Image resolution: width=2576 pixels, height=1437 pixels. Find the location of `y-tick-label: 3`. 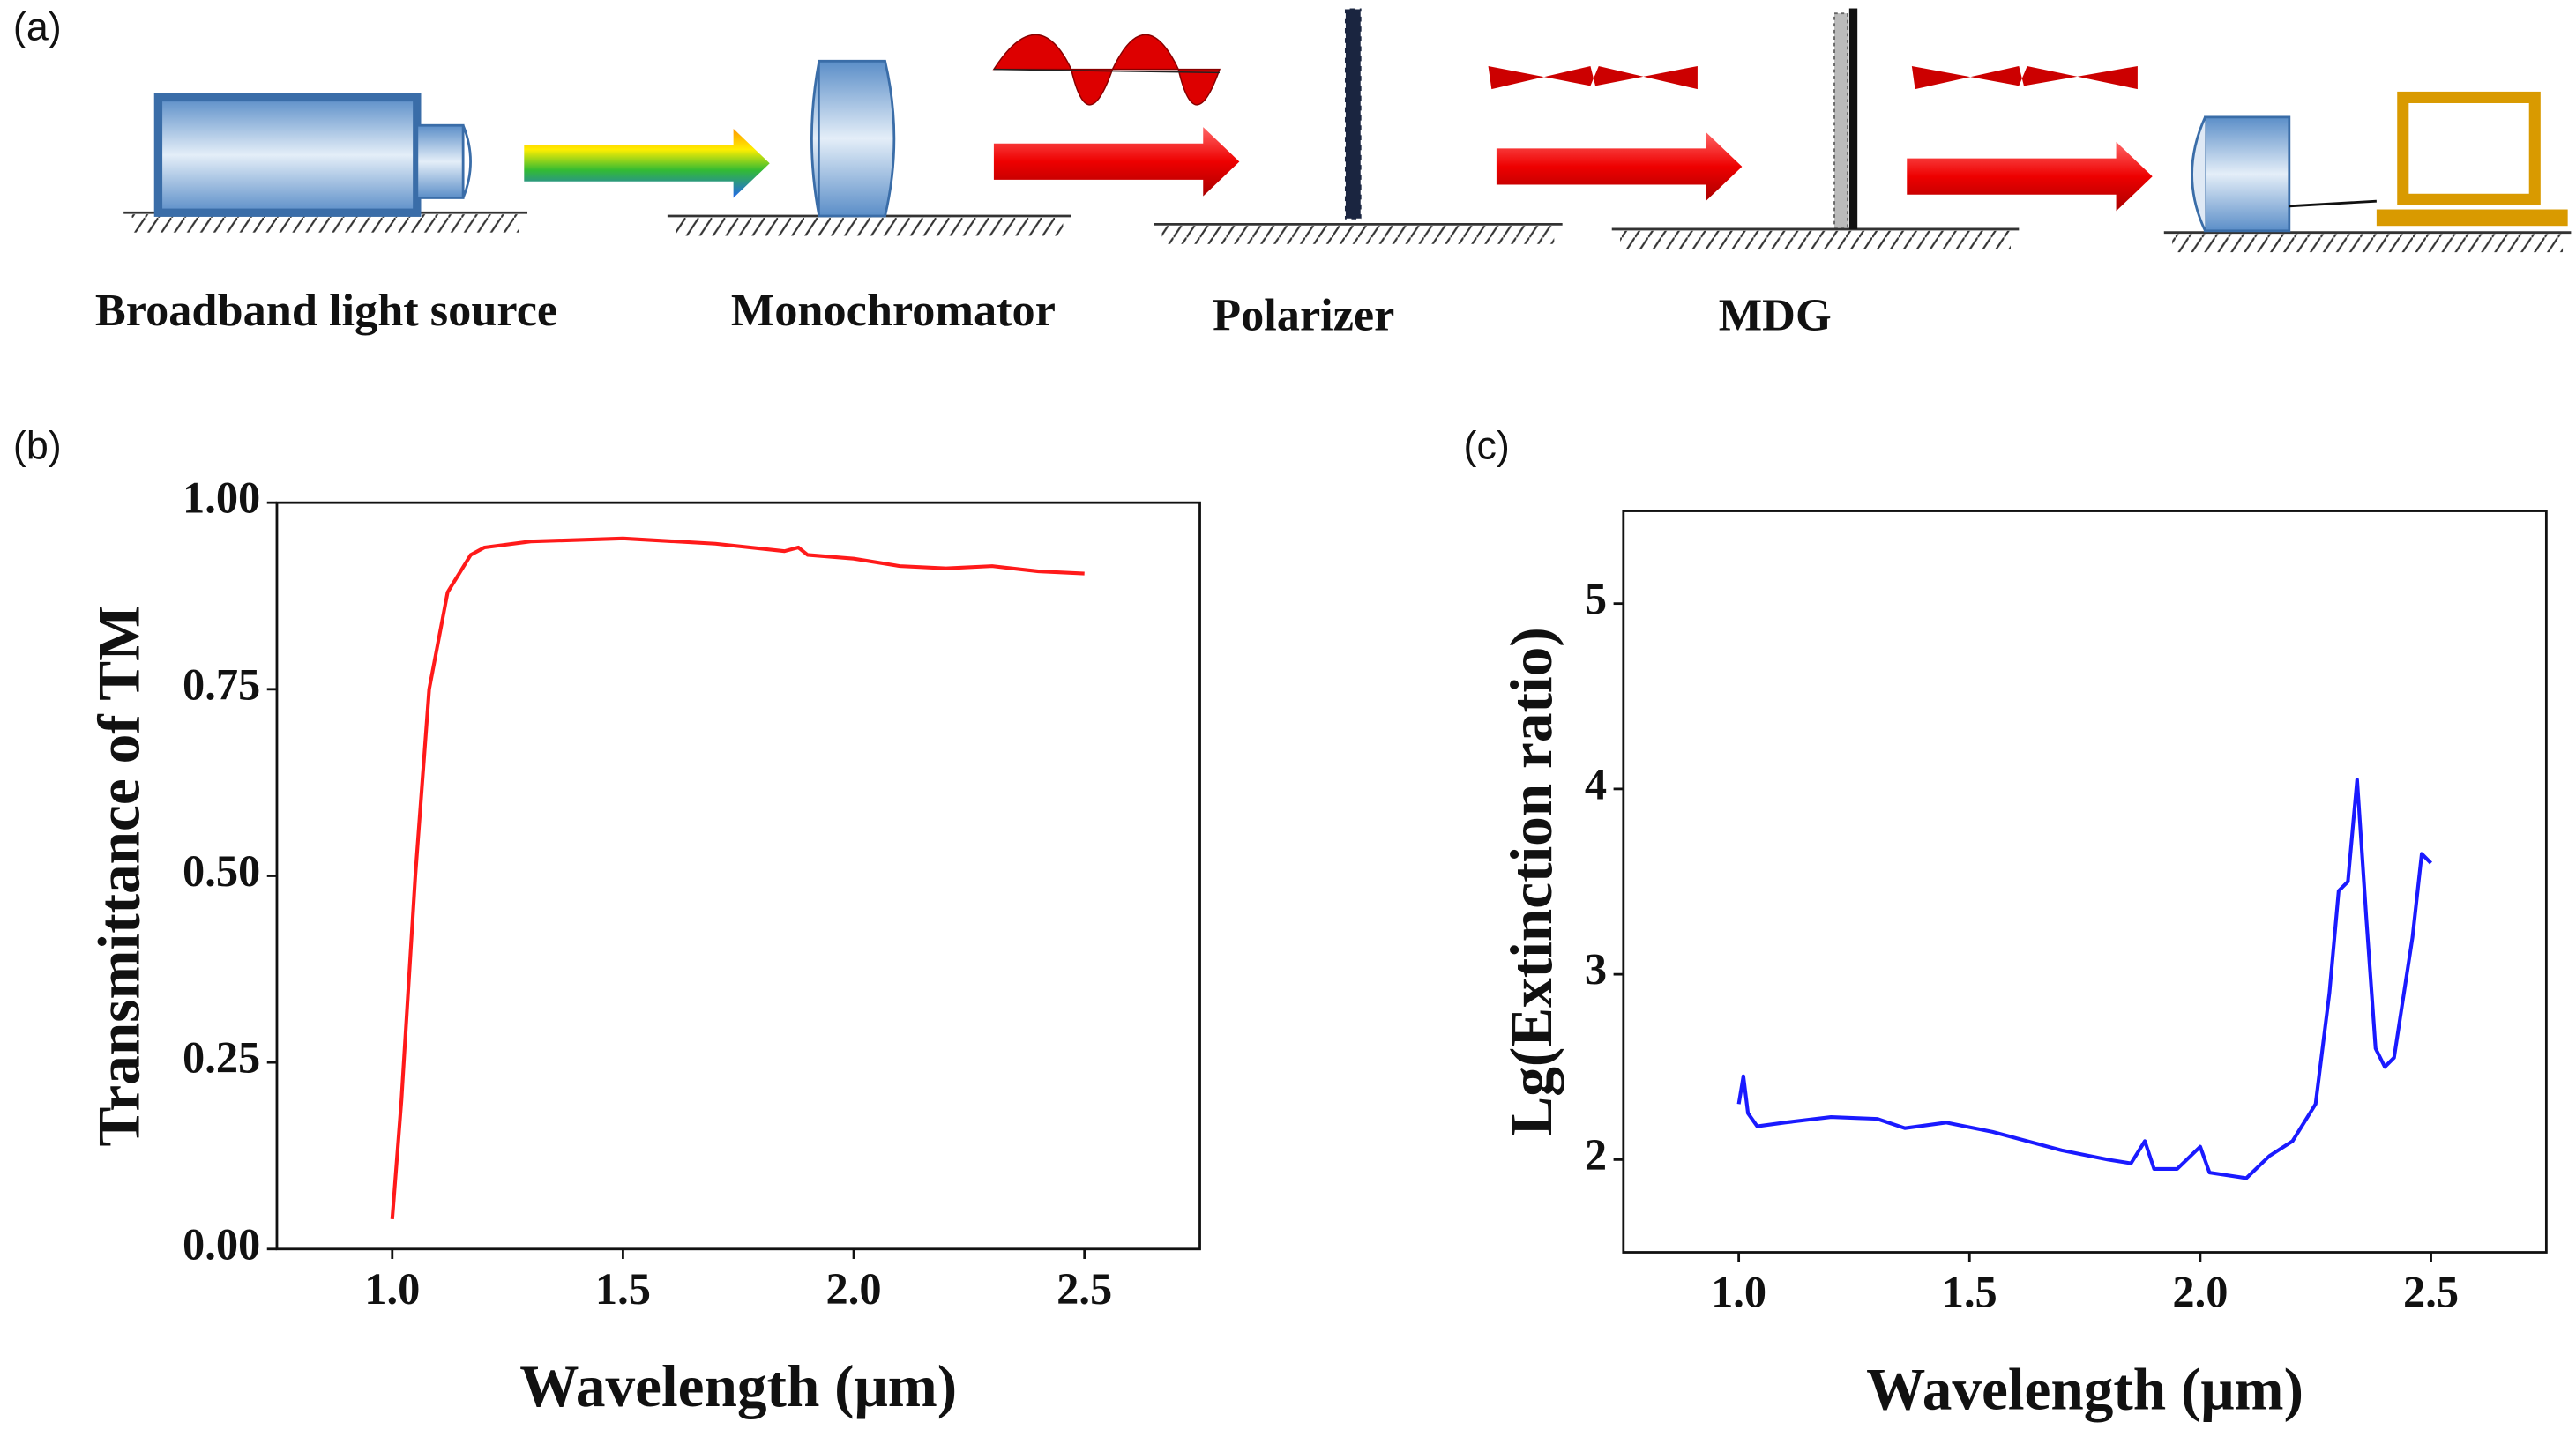

y-tick-label: 3 is located at coordinates (1596, 970).